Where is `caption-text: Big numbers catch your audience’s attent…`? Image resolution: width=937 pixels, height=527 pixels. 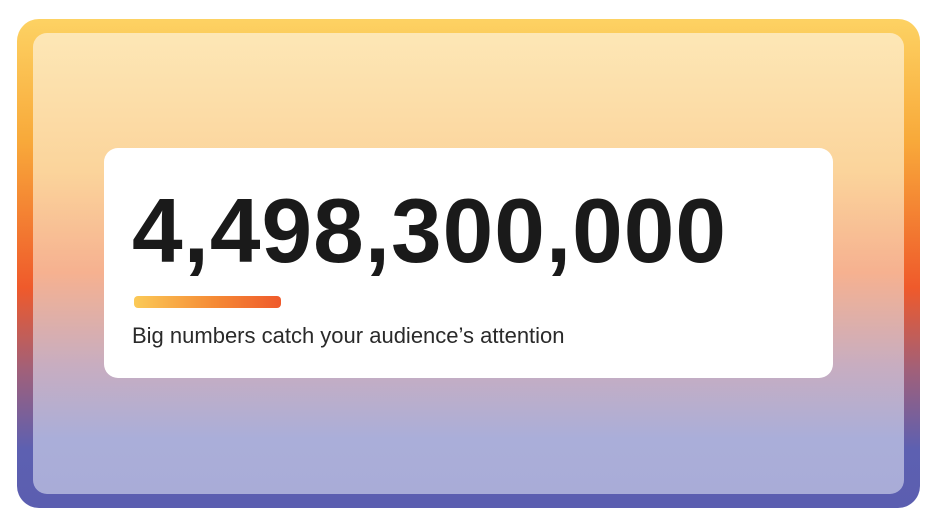
caption-text: Big numbers catch your audience’s attent… is located at coordinates (348, 335).